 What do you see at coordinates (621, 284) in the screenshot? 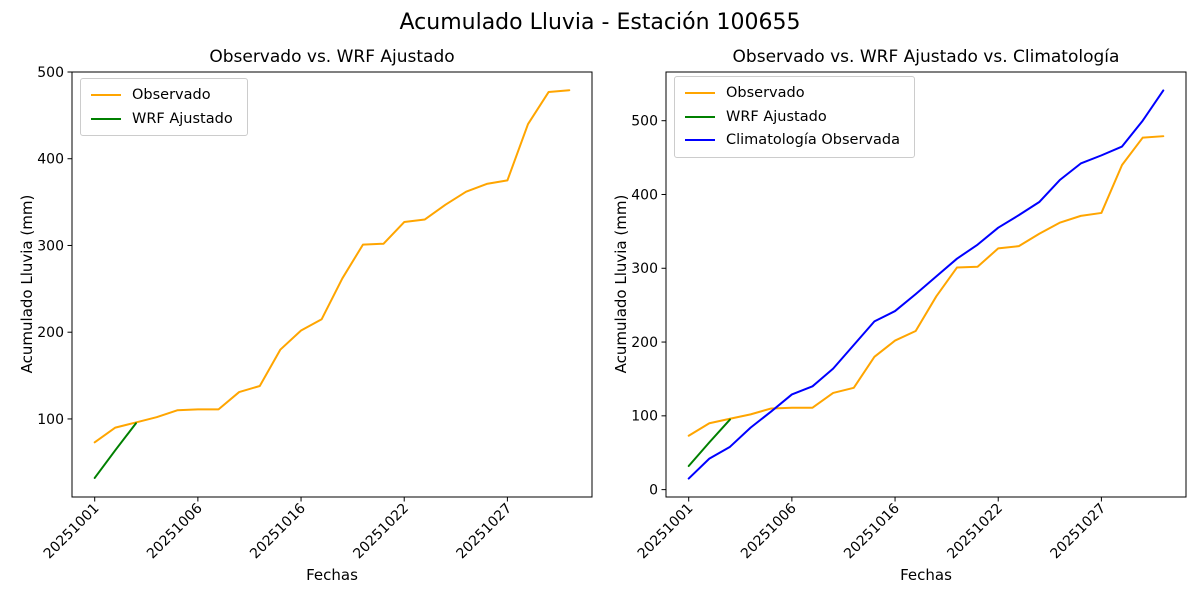
I see `y-axis-label-right: Acumulado Lluvia (mm)` at bounding box center [621, 284].